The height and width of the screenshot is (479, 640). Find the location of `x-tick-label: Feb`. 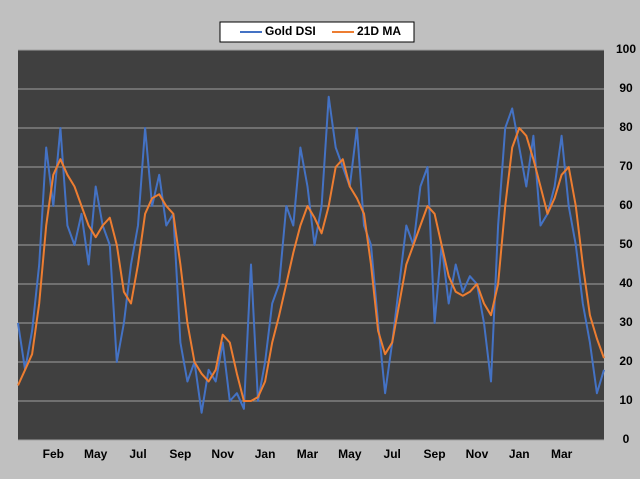

x-tick-label: Feb is located at coordinates (53, 454).